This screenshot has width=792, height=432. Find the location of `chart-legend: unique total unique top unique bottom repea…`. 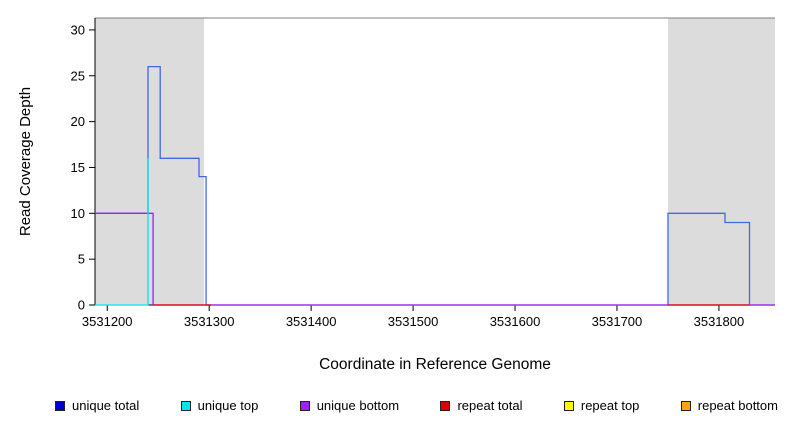

chart-legend: unique total unique top unique bottom repea… is located at coordinates (396, 405).